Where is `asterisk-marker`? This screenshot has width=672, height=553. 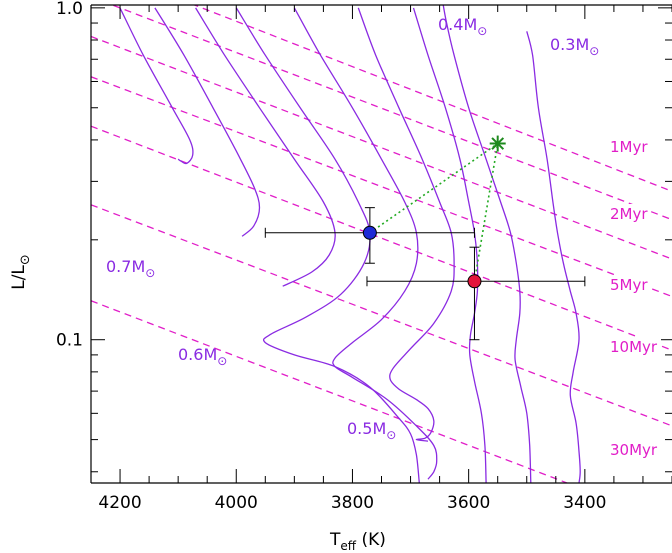
asterisk-marker is located at coordinates (497, 143).